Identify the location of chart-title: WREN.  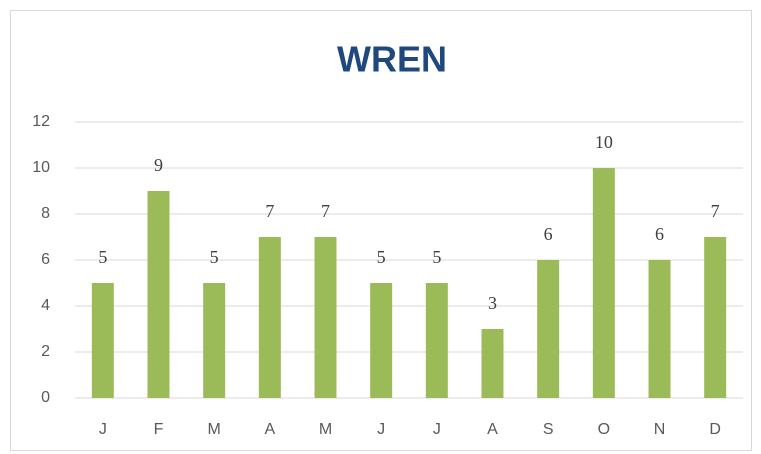
(392, 59).